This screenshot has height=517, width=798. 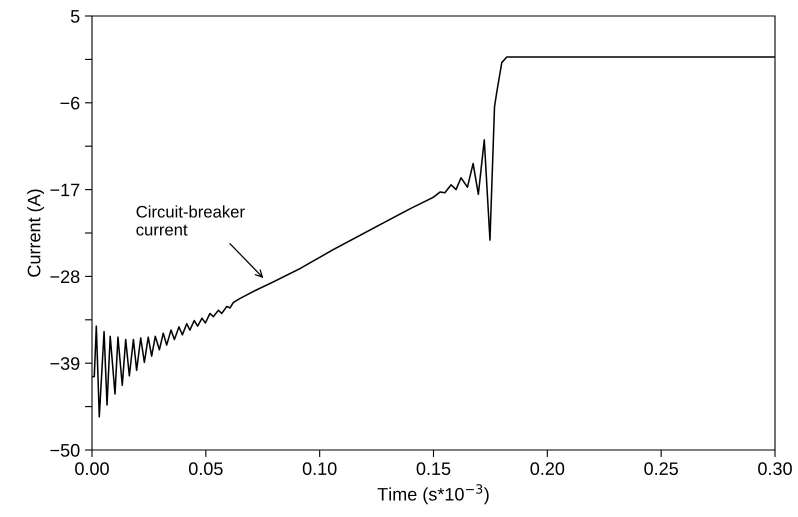 I want to click on x-tick-label: 0.25, so click(x=661, y=469).